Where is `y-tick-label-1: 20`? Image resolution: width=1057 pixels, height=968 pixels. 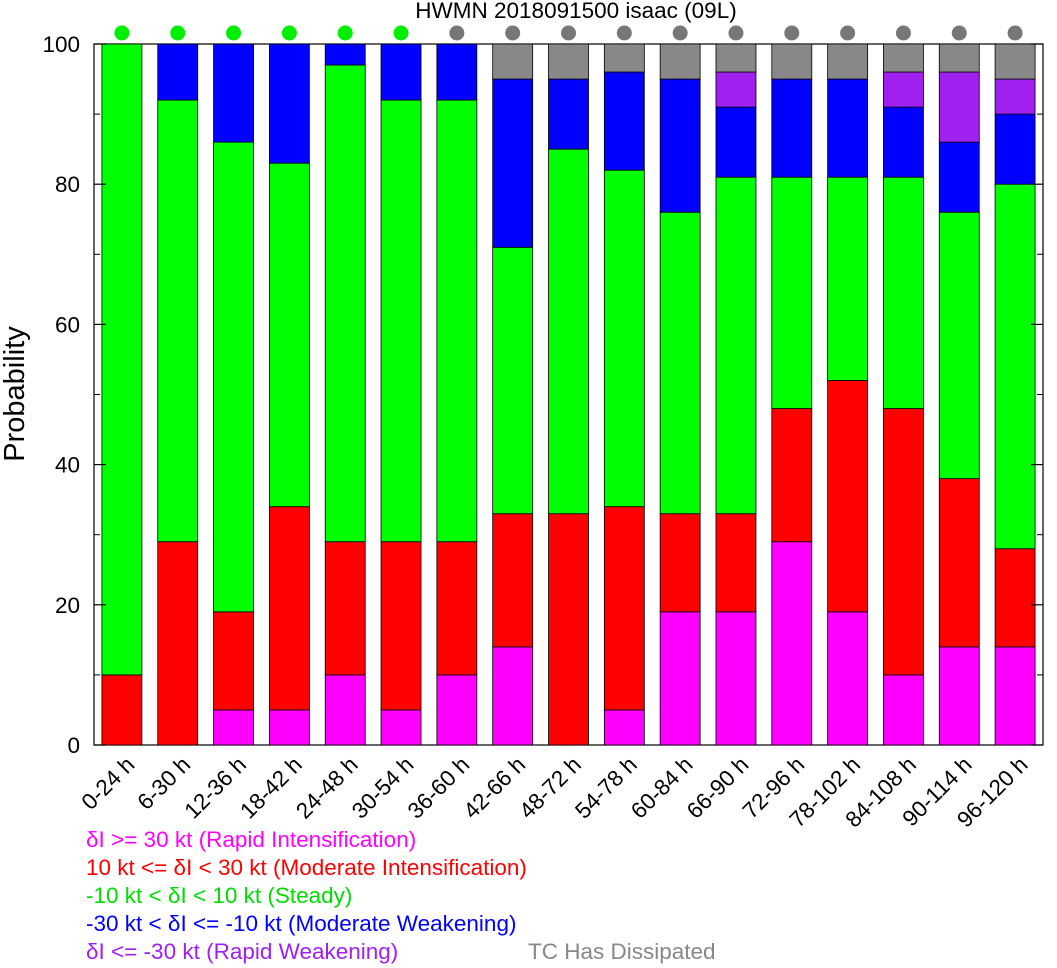 y-tick-label-1: 20 is located at coordinates (67, 605).